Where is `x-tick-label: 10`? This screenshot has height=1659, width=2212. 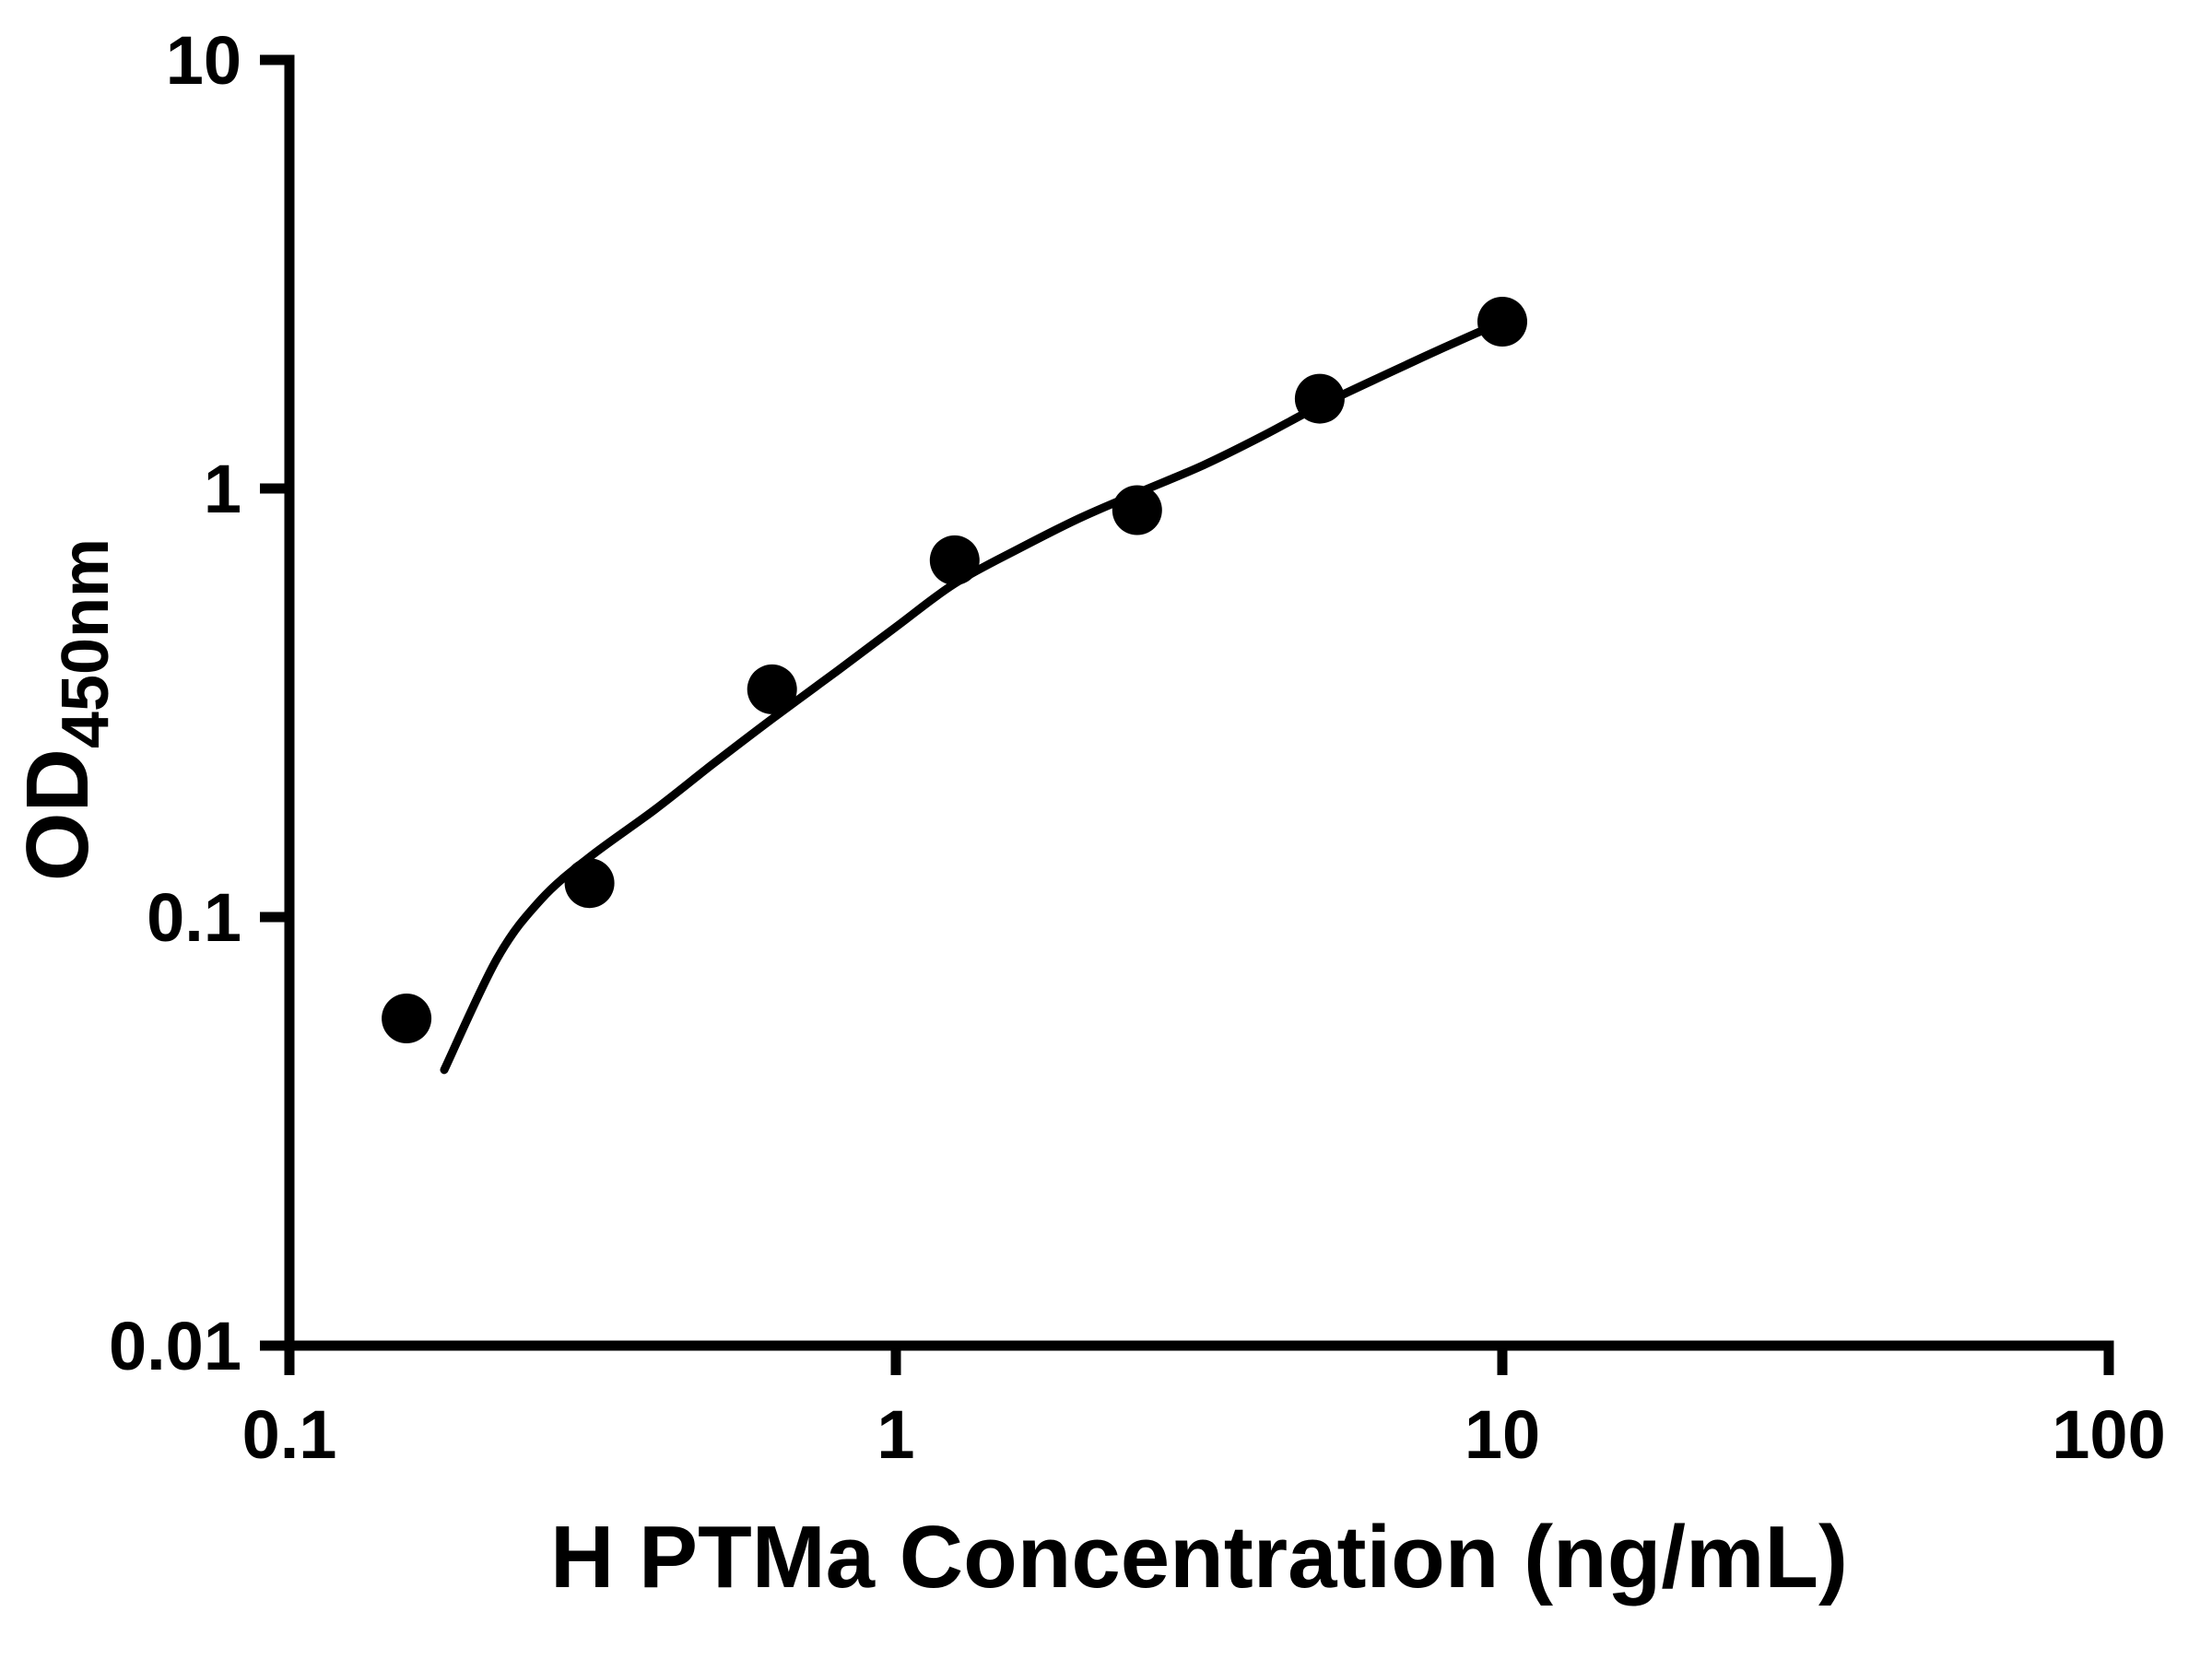 x-tick-label: 10 is located at coordinates (1502, 1434).